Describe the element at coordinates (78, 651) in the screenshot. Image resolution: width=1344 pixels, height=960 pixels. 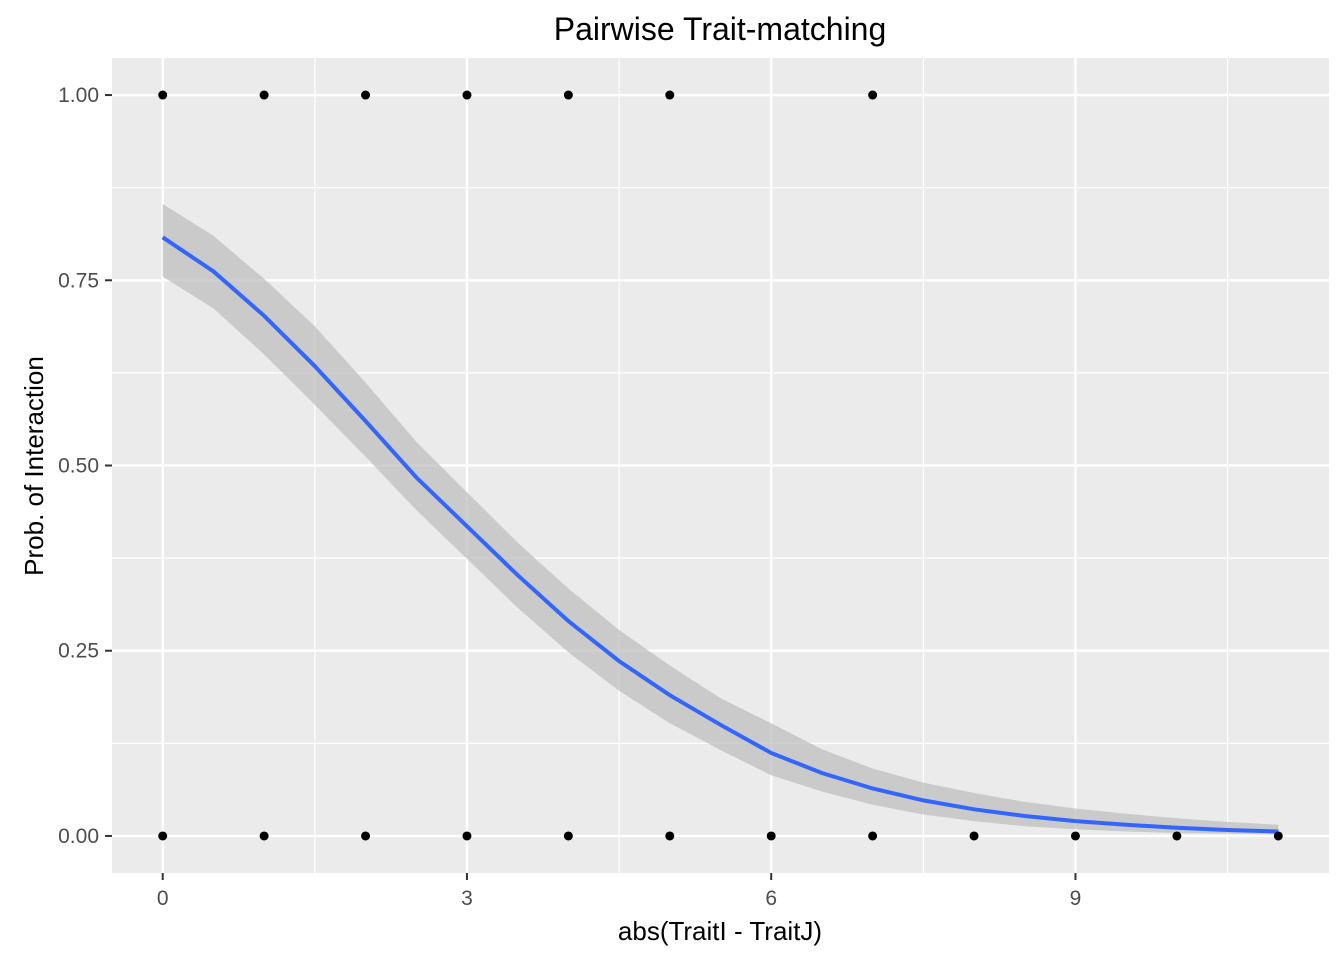
I see `y-tick-label: 0.25` at that location.